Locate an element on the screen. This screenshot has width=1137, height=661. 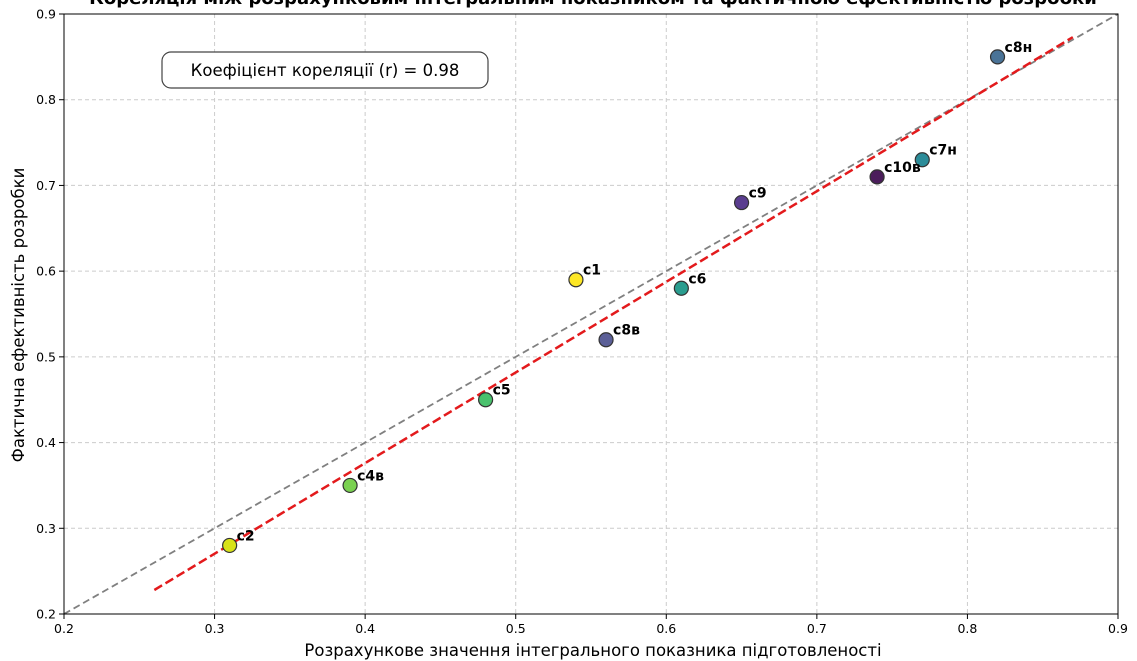
point-label-c5: c5 is located at coordinates (502, 391).